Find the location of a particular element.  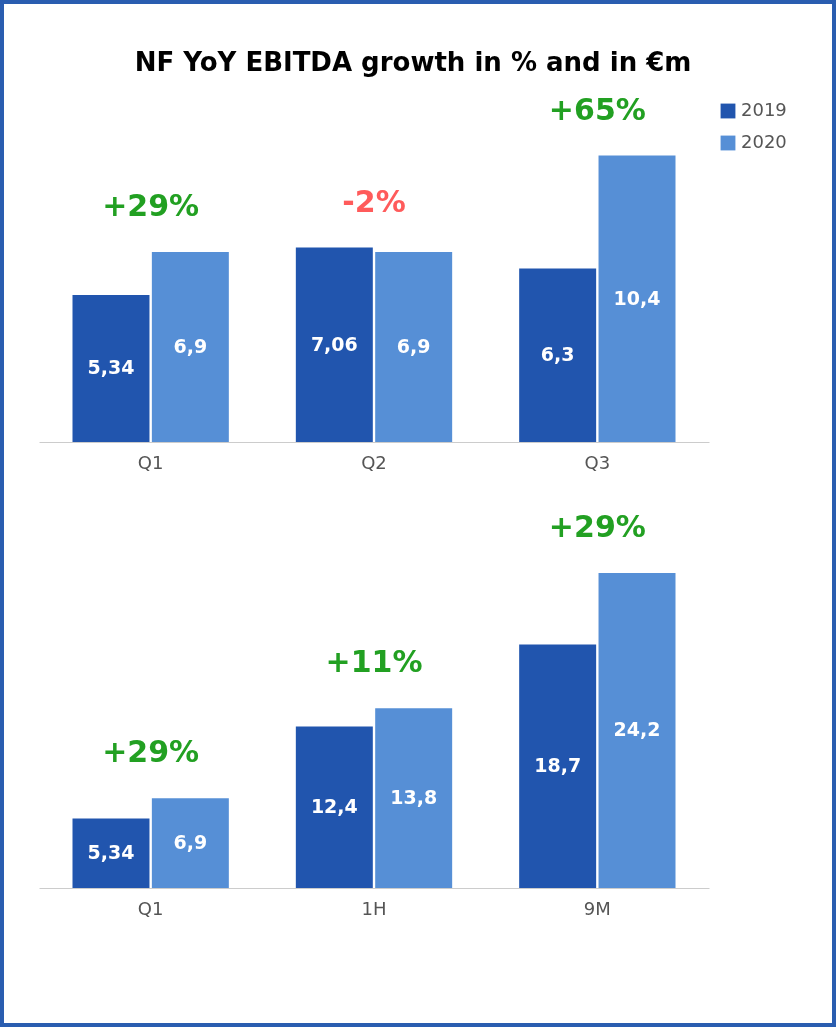

data-label: 18,7 is located at coordinates (558, 765).